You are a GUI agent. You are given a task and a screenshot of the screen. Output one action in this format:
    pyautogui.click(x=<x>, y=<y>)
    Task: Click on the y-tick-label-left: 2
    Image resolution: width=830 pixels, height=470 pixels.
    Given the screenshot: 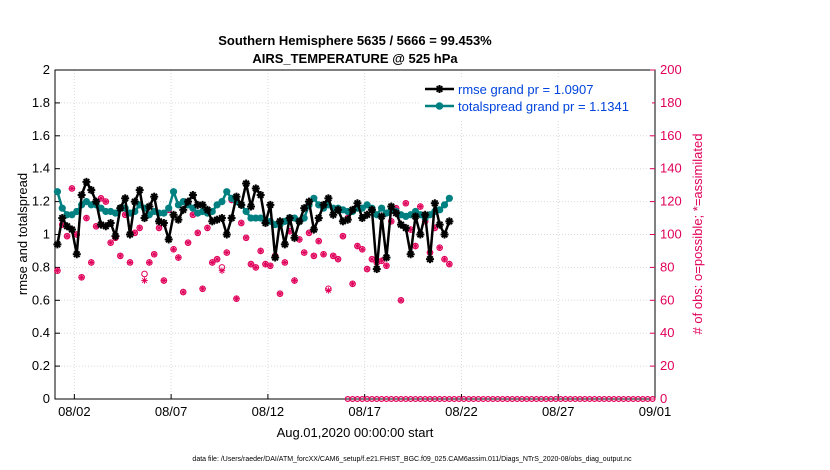 What is the action you would take?
    pyautogui.click(x=46, y=69)
    